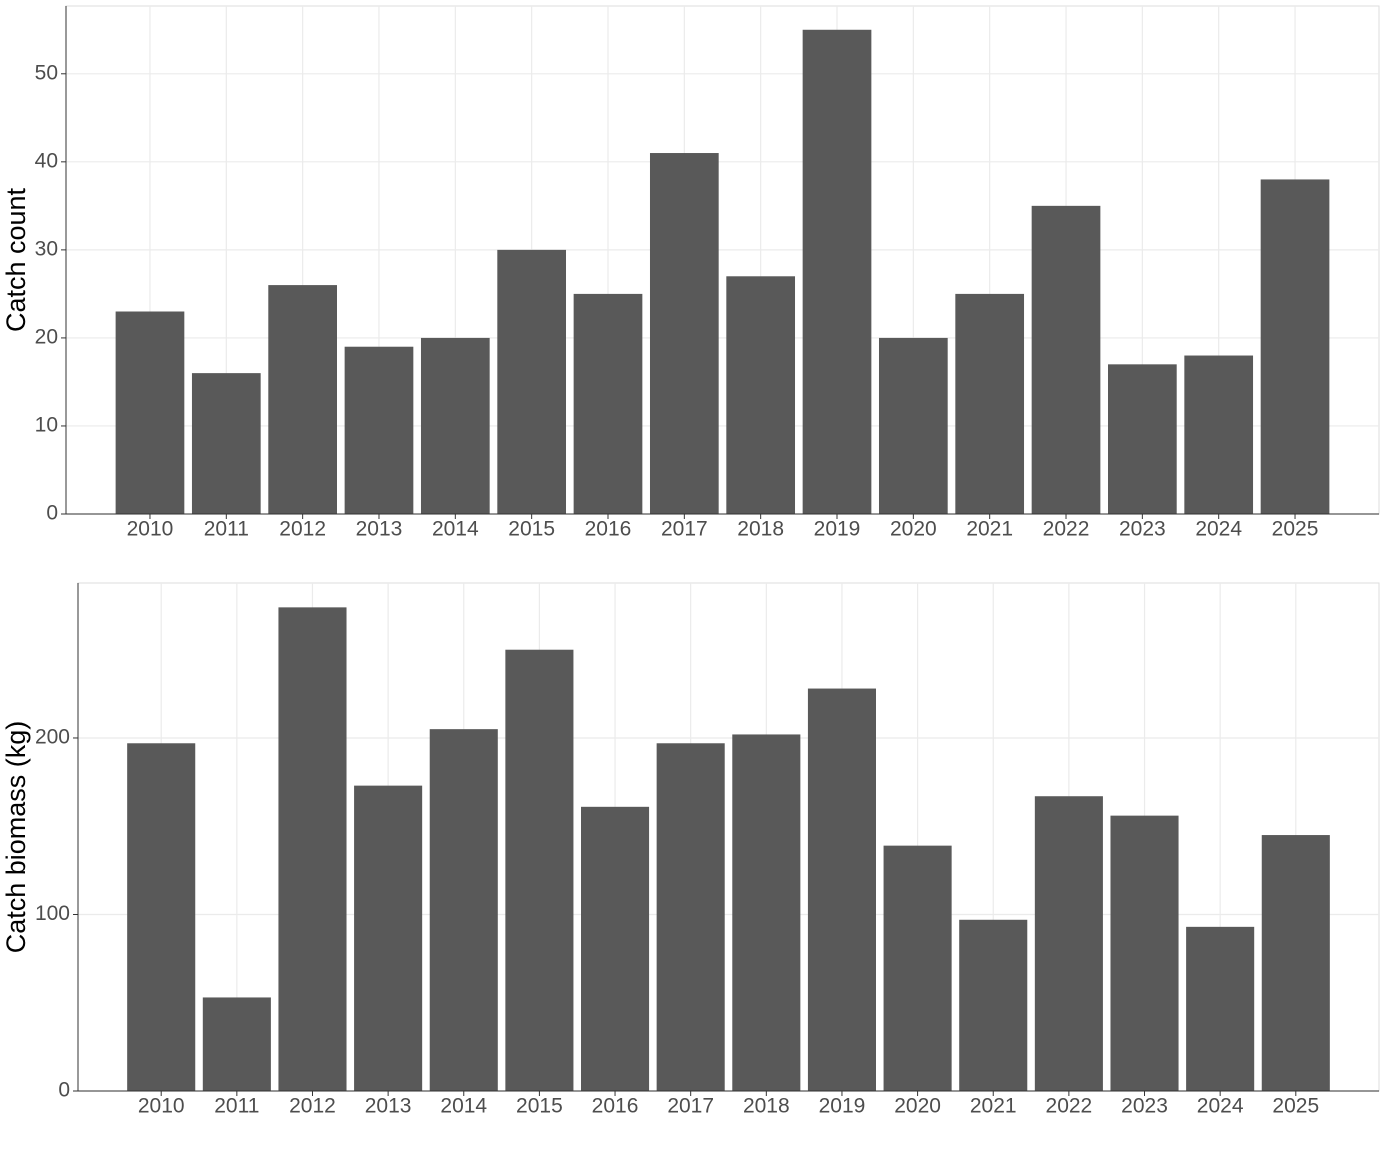 The height and width of the screenshot is (1154, 1386). I want to click on y-axis-title: Catch count, so click(16, 259).